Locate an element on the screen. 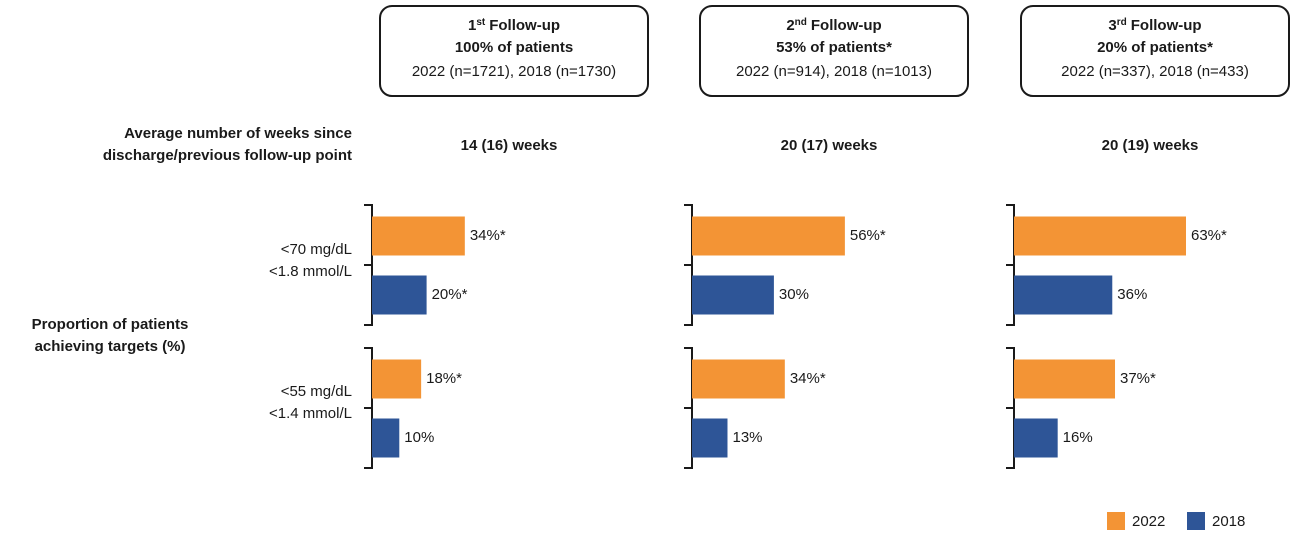  value-label: 37%* is located at coordinates (1138, 378).